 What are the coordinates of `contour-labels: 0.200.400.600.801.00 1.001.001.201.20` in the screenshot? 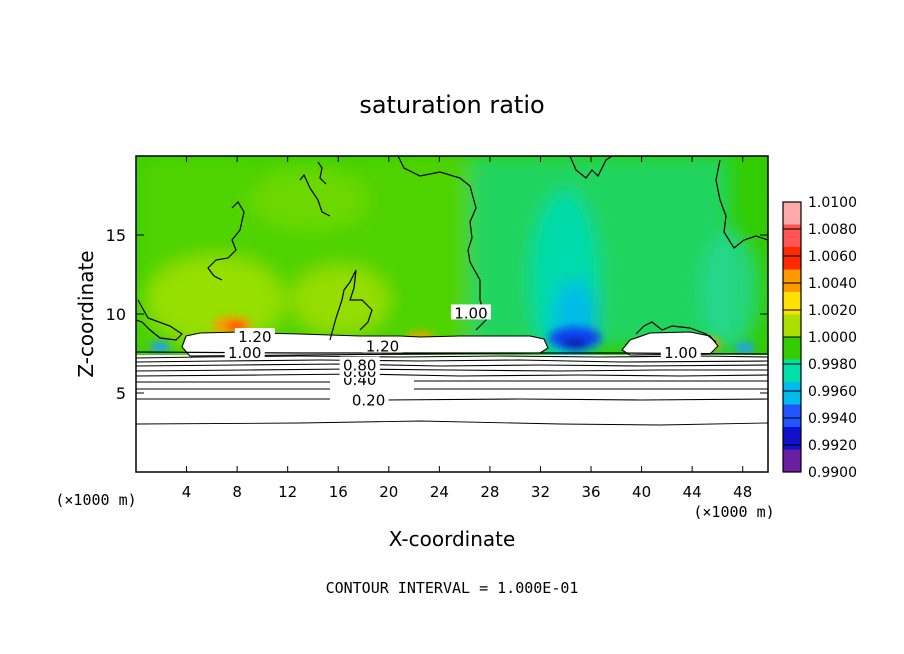 It's located at (462, 356).